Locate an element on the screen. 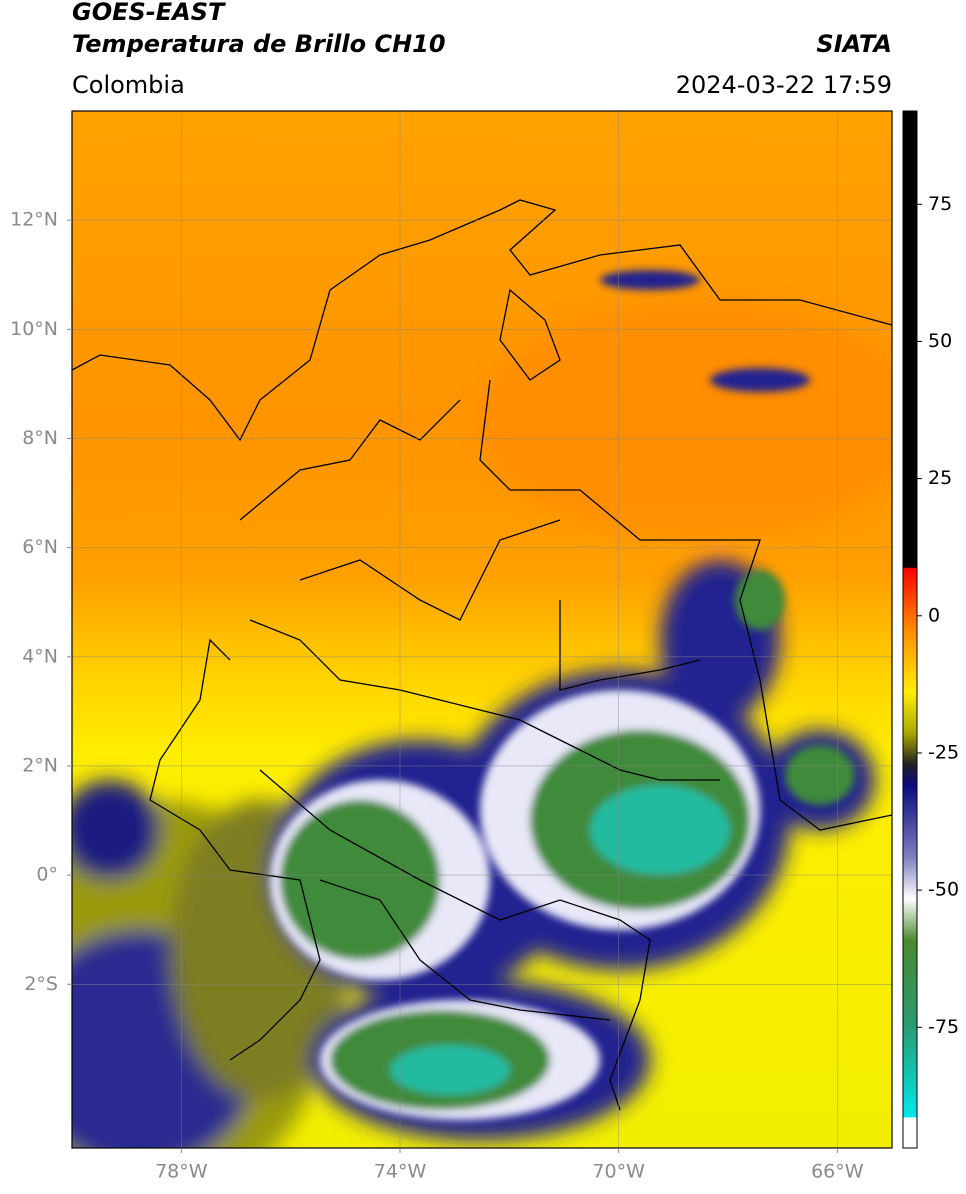 The image size is (966, 1194). colorbar-tick-label: -50 is located at coordinates (943, 890).